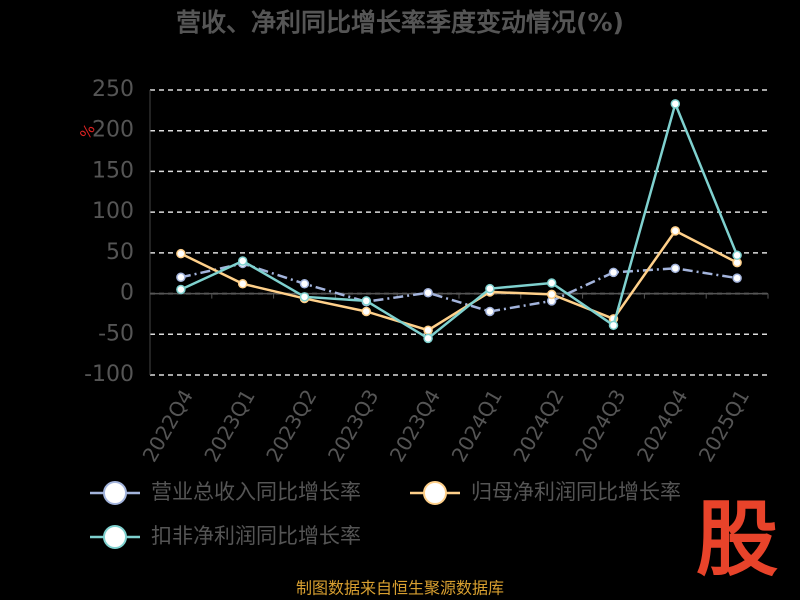  What do you see at coordinates (168, 425) in the screenshot?
I see `x-tick-label: 2022Q4` at bounding box center [168, 425].